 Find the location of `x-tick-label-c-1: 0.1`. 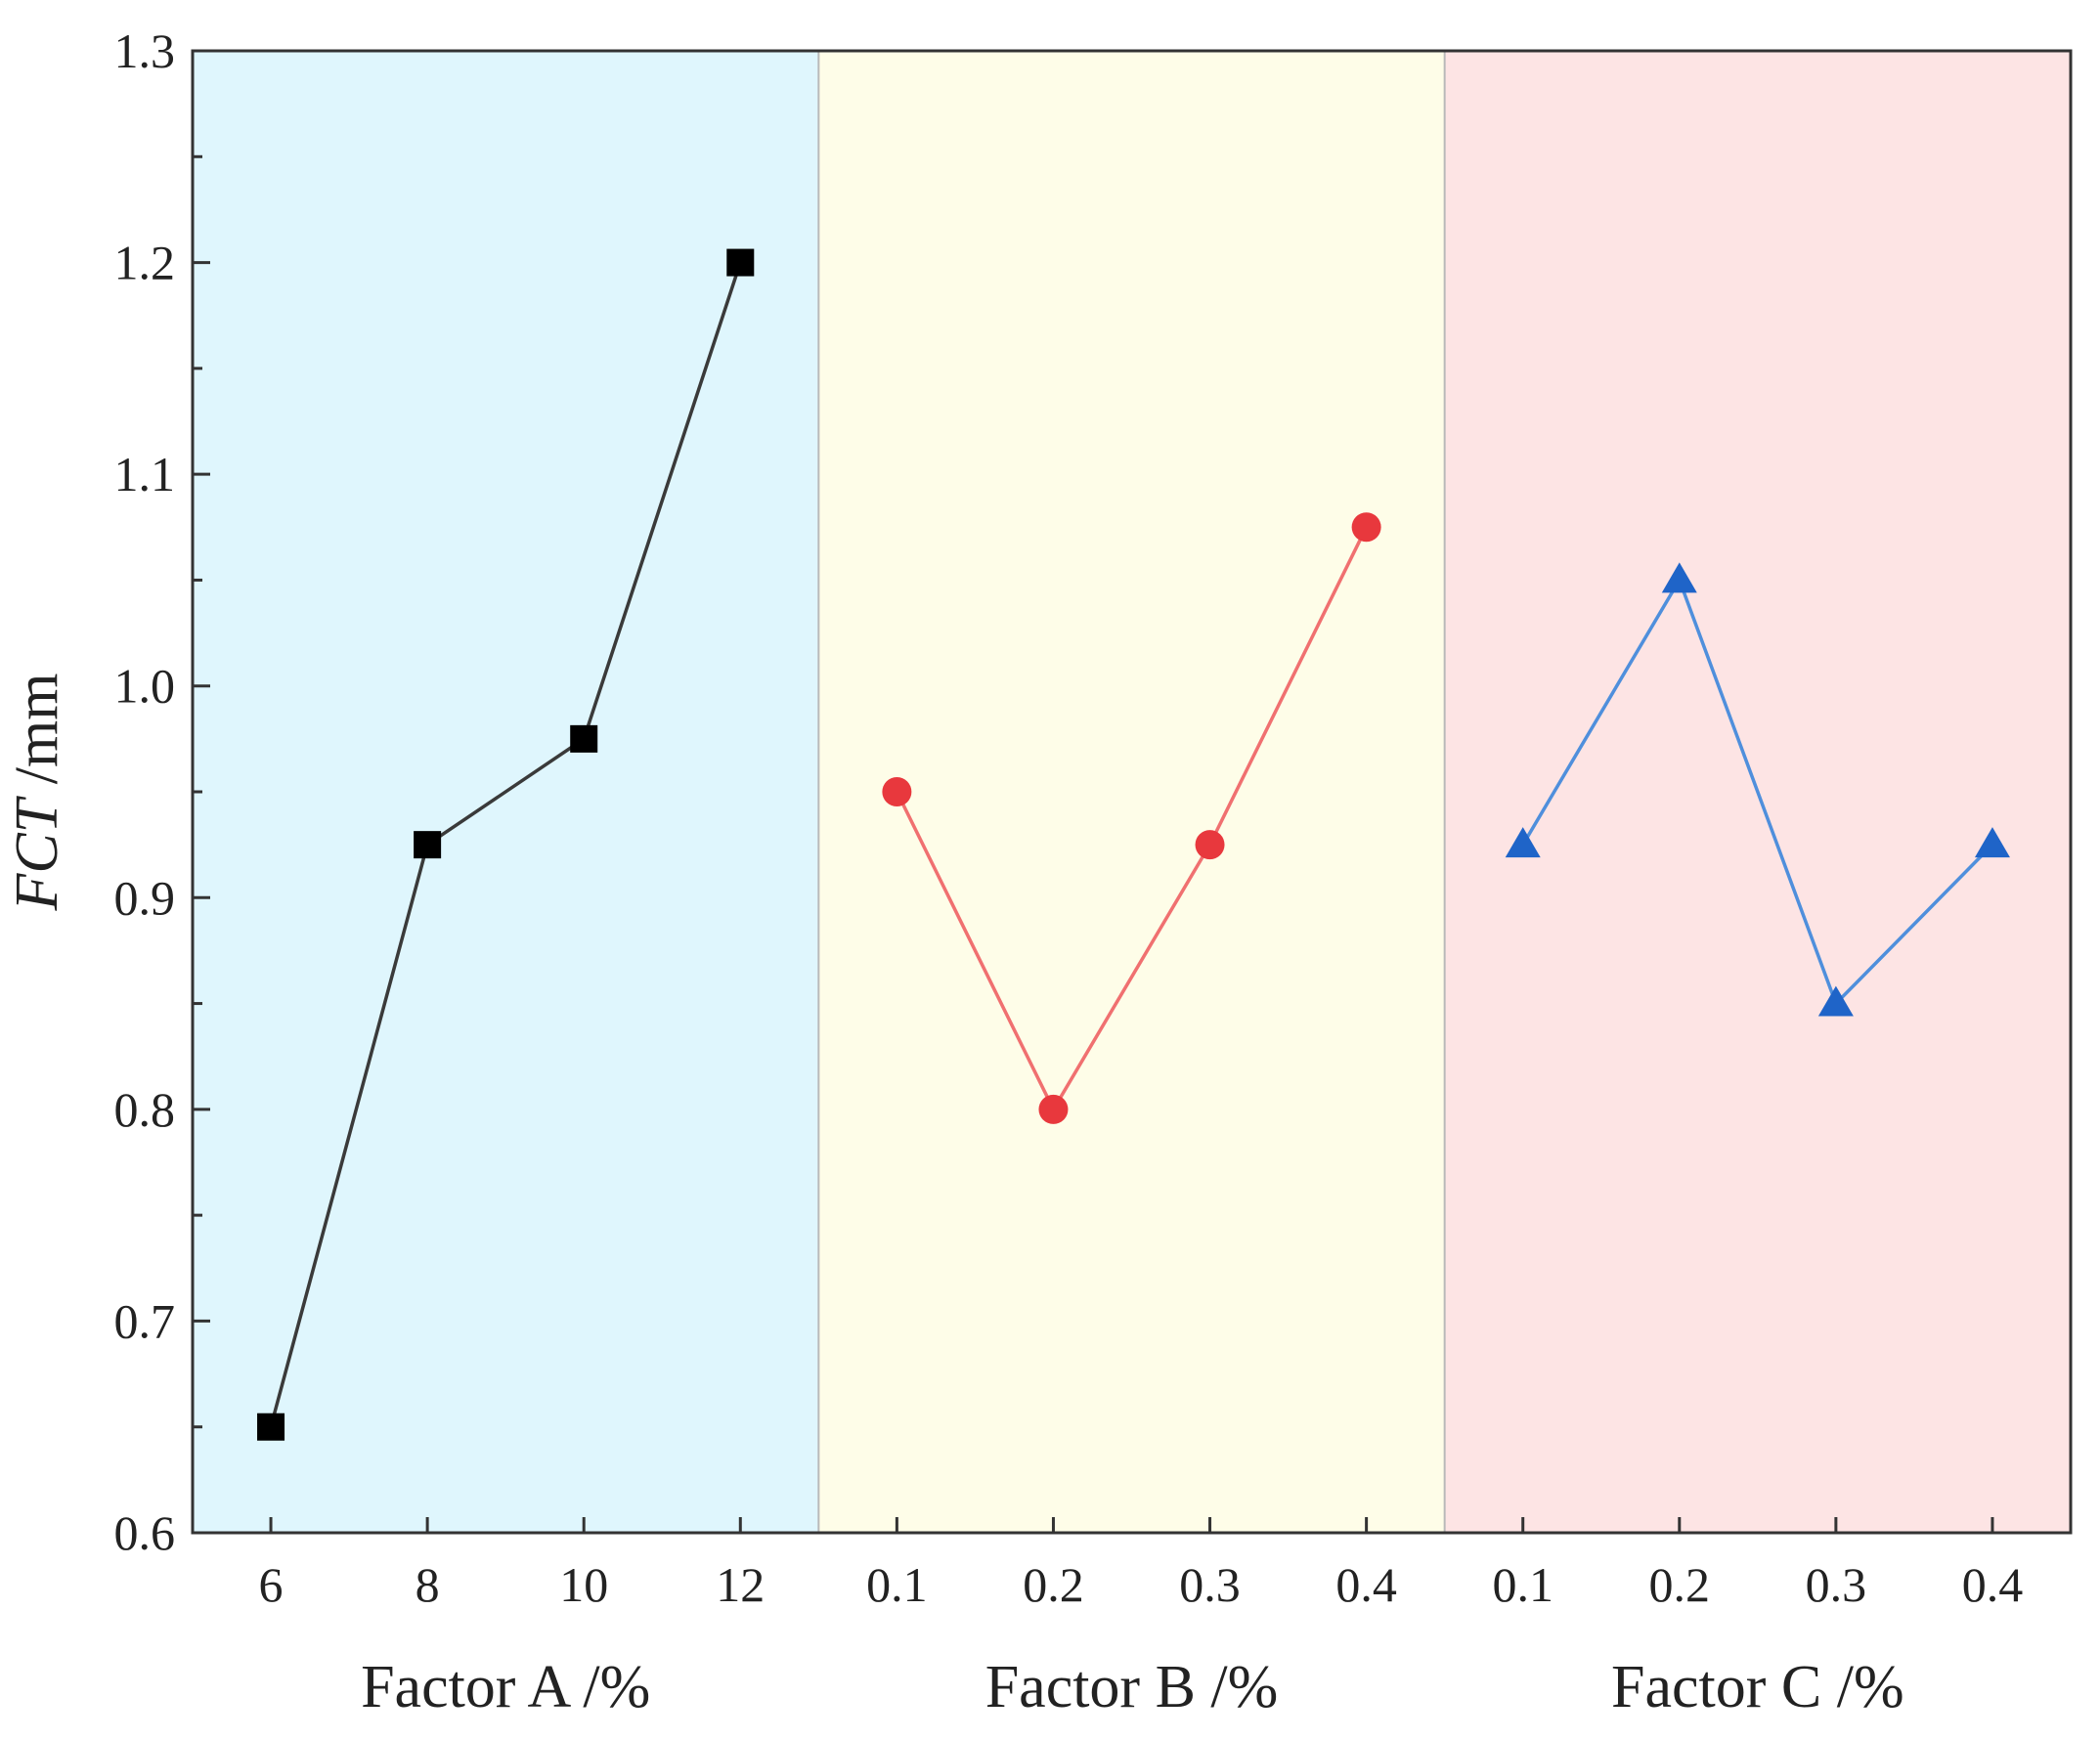

x-tick-label-c-1: 0.1 is located at coordinates (1523, 1584).